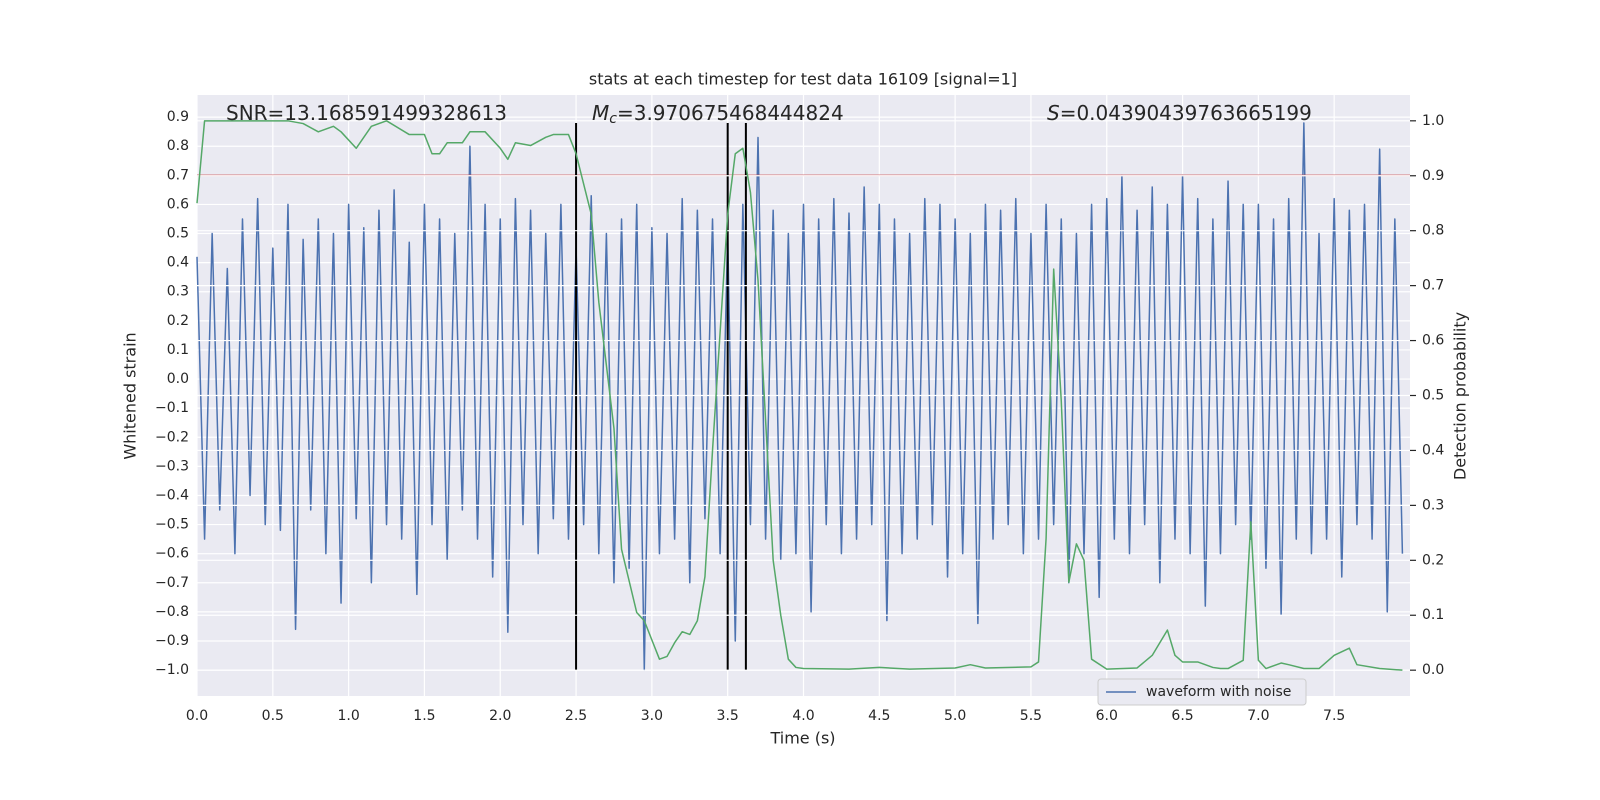  Describe the element at coordinates (1433, 341) in the screenshot. I see `y2-tick-label: 0.6` at that location.